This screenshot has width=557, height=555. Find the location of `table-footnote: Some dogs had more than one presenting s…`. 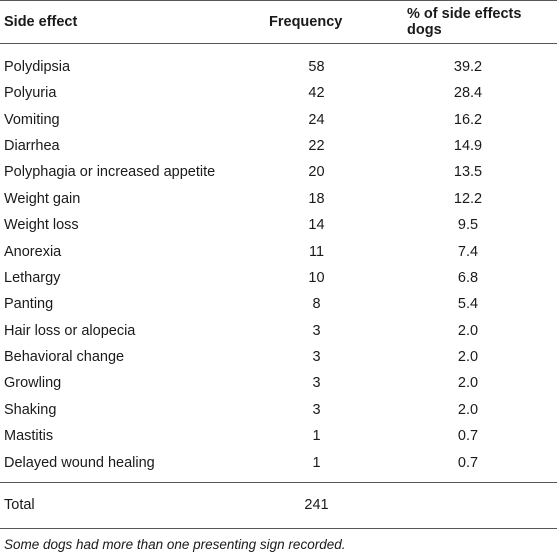

table-footnote: Some dogs had more than one presenting s… is located at coordinates (175, 544).